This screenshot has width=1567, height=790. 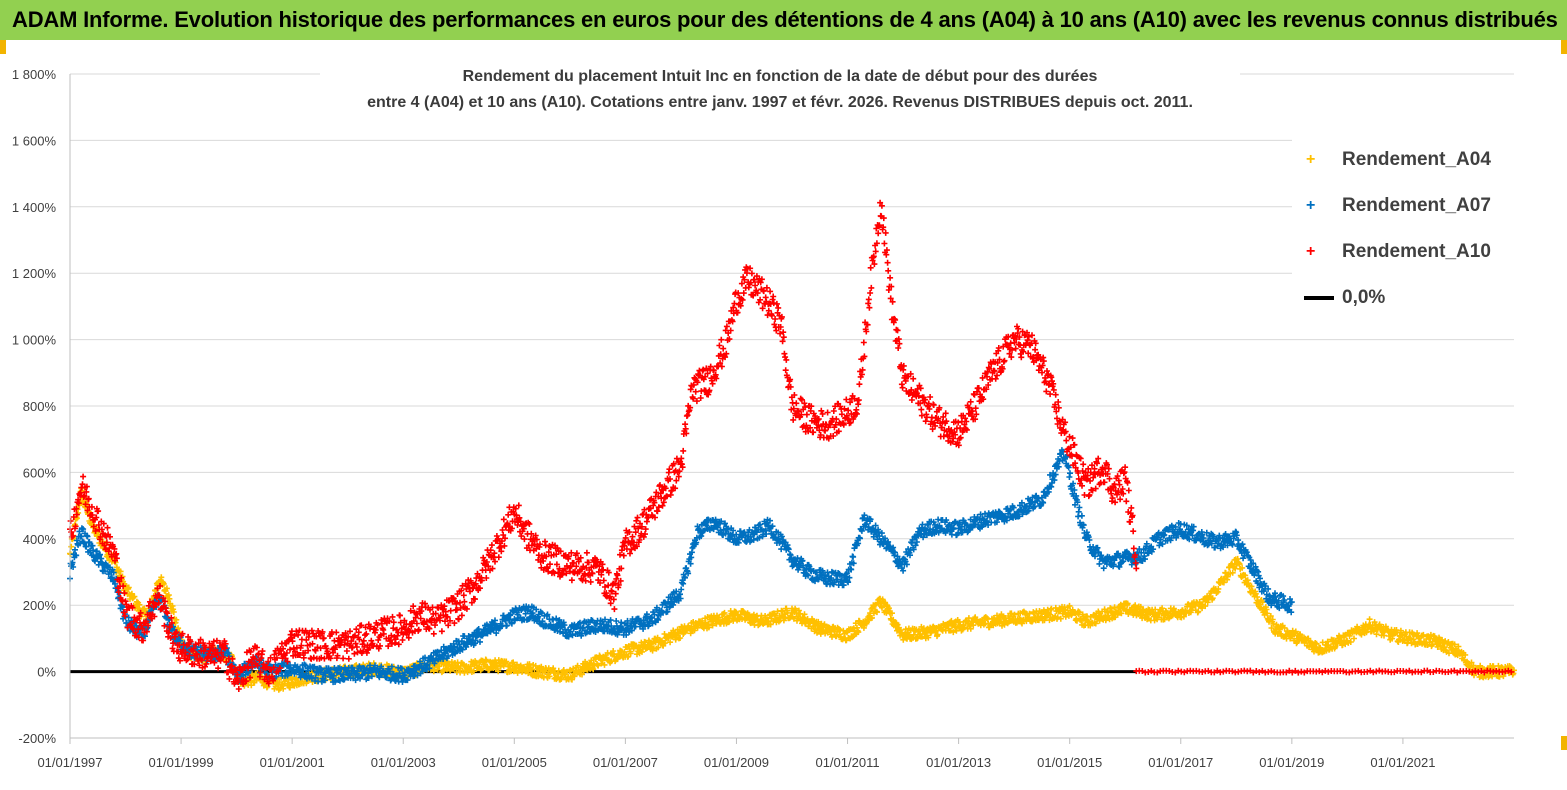 What do you see at coordinates (736, 762) in the screenshot?
I see `x-tick-label: 01/01/2009` at bounding box center [736, 762].